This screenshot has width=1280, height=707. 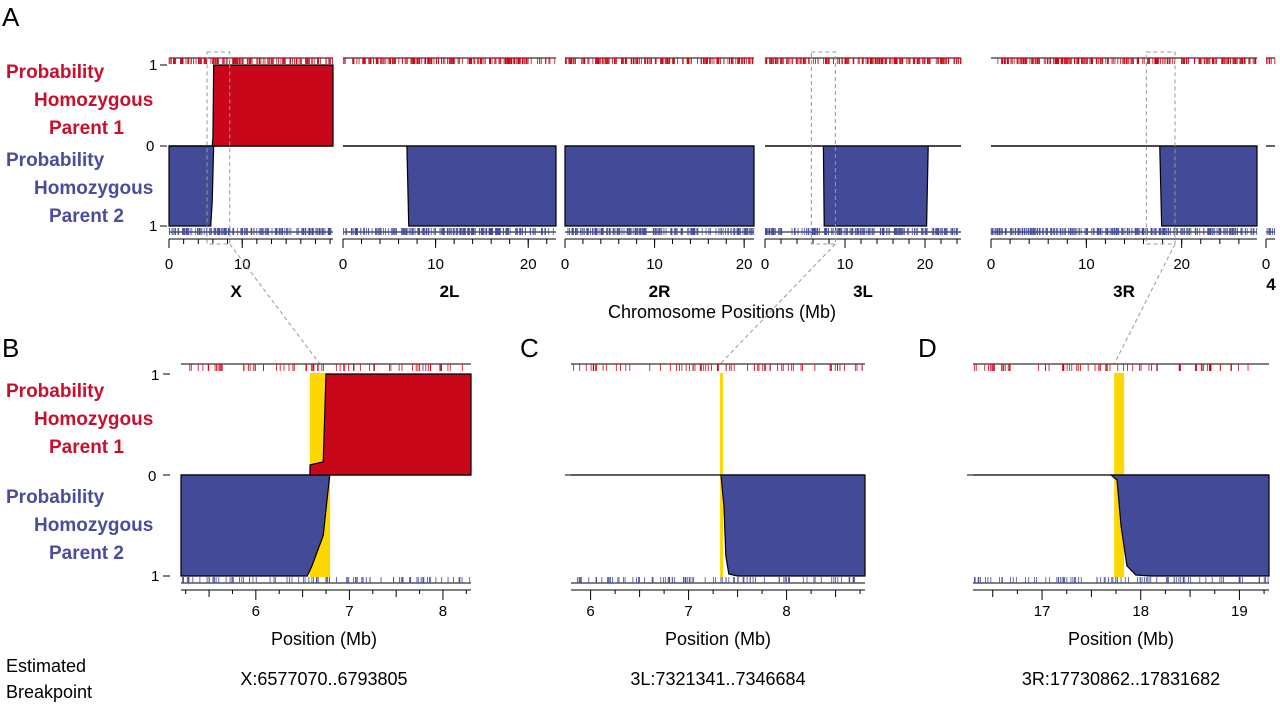 What do you see at coordinates (717, 679) in the screenshot?
I see `panel-c-breakpoint-value: 3L:7321341..7346684` at bounding box center [717, 679].